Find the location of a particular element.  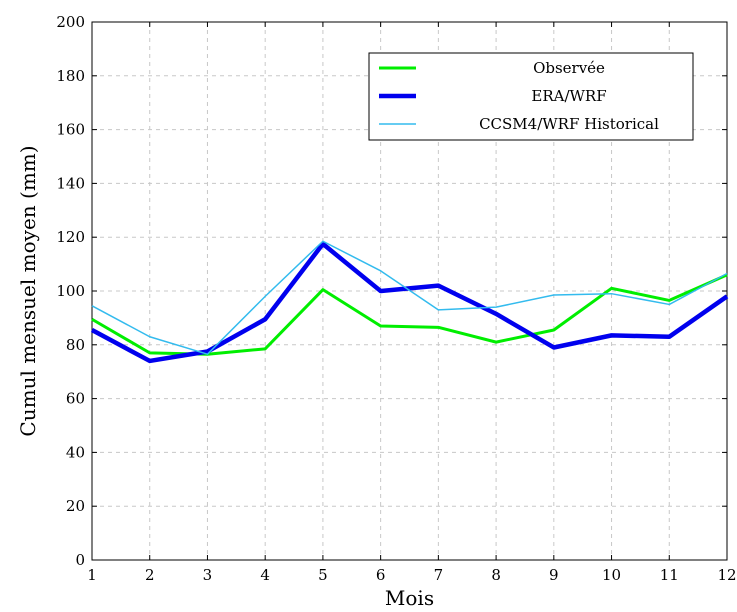

x-tick-label: 2 is located at coordinates (150, 575).